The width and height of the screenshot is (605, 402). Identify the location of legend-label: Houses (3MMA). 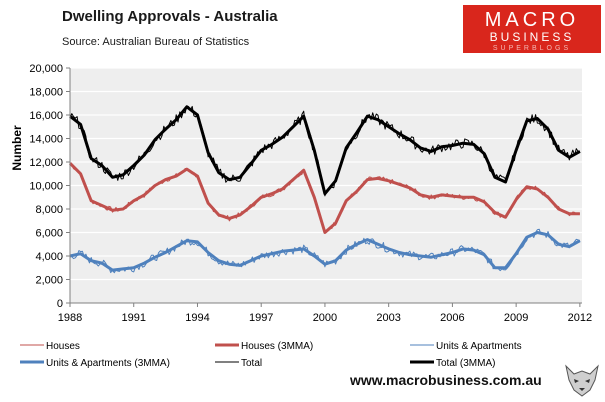
(277, 346).